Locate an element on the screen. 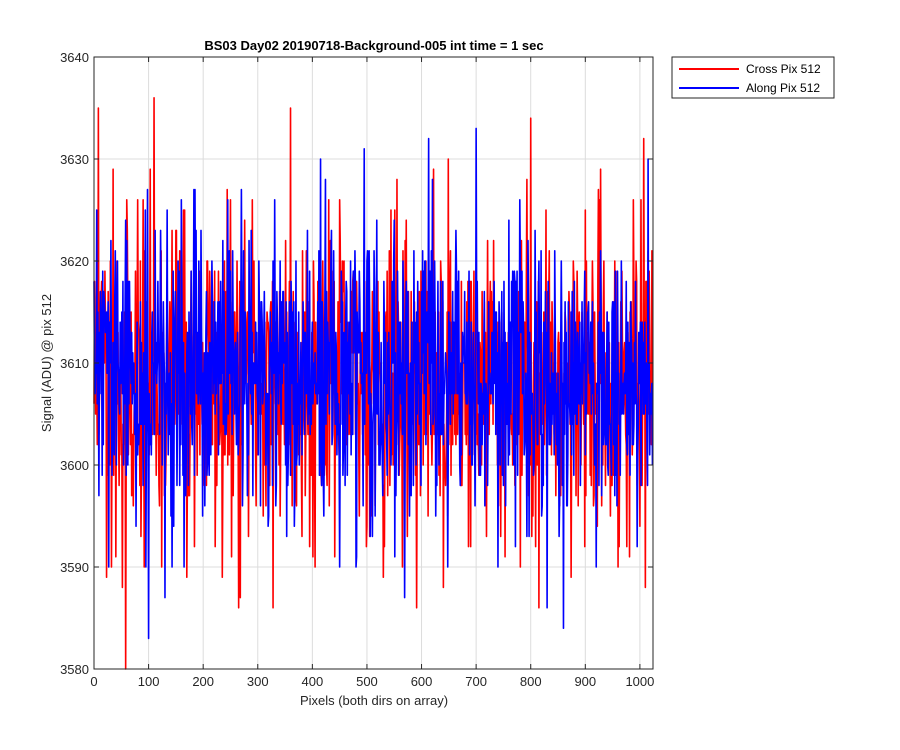  x-tick-label: 0 is located at coordinates (93, 681).